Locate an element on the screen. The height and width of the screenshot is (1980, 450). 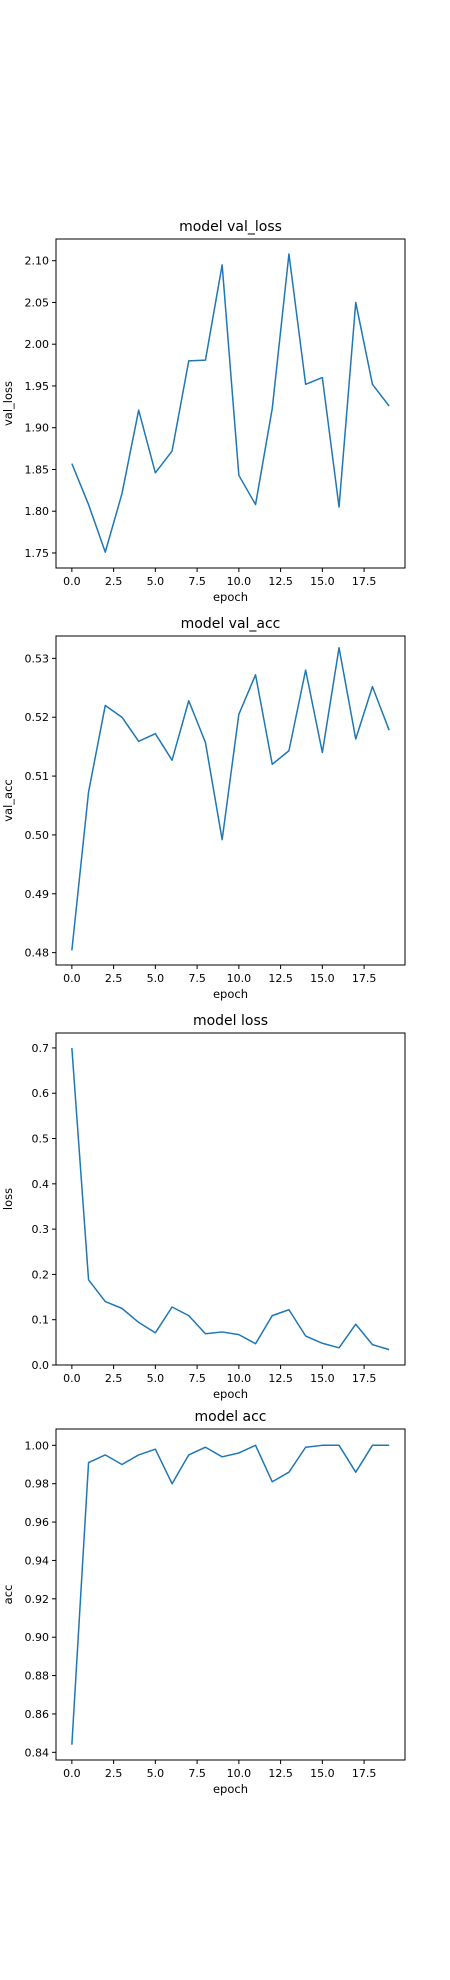
y-tick-label: 0.51 is located at coordinates (37, 776).